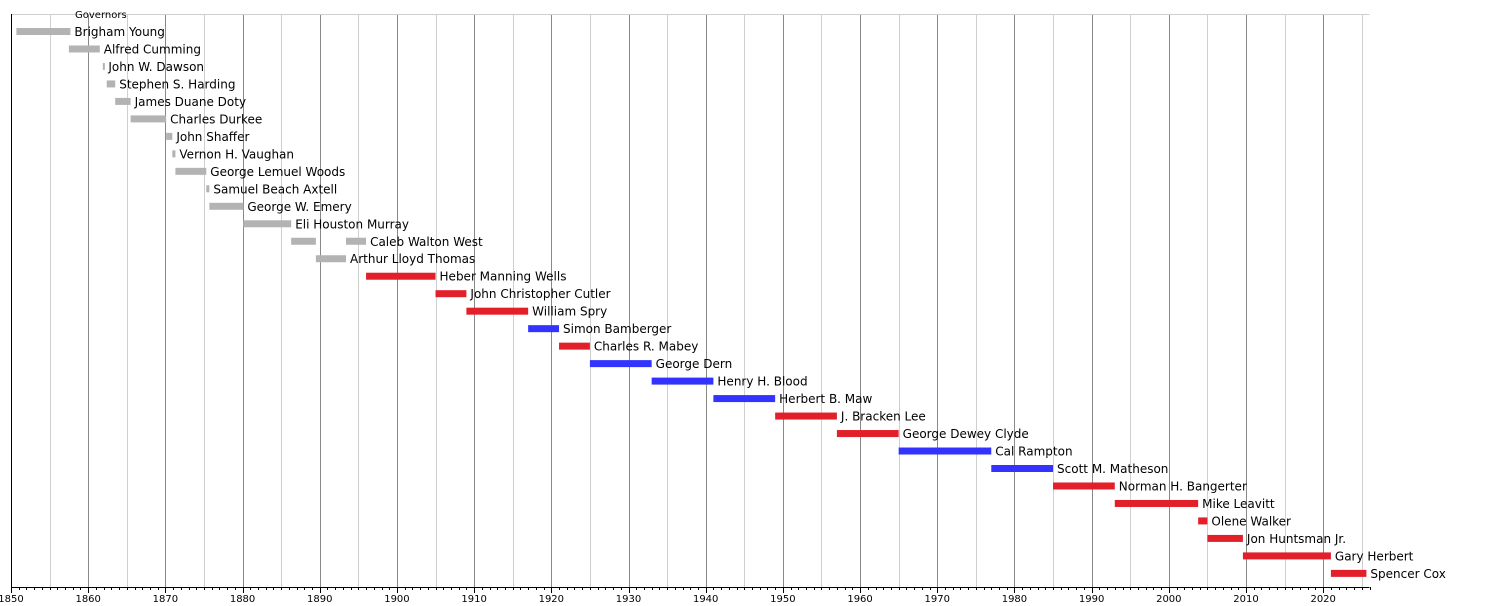 Image resolution: width=1500 pixels, height=606 pixels. Describe the element at coordinates (1183, 486) in the screenshot. I see `governor-label: Norman H. Bangerter` at that location.